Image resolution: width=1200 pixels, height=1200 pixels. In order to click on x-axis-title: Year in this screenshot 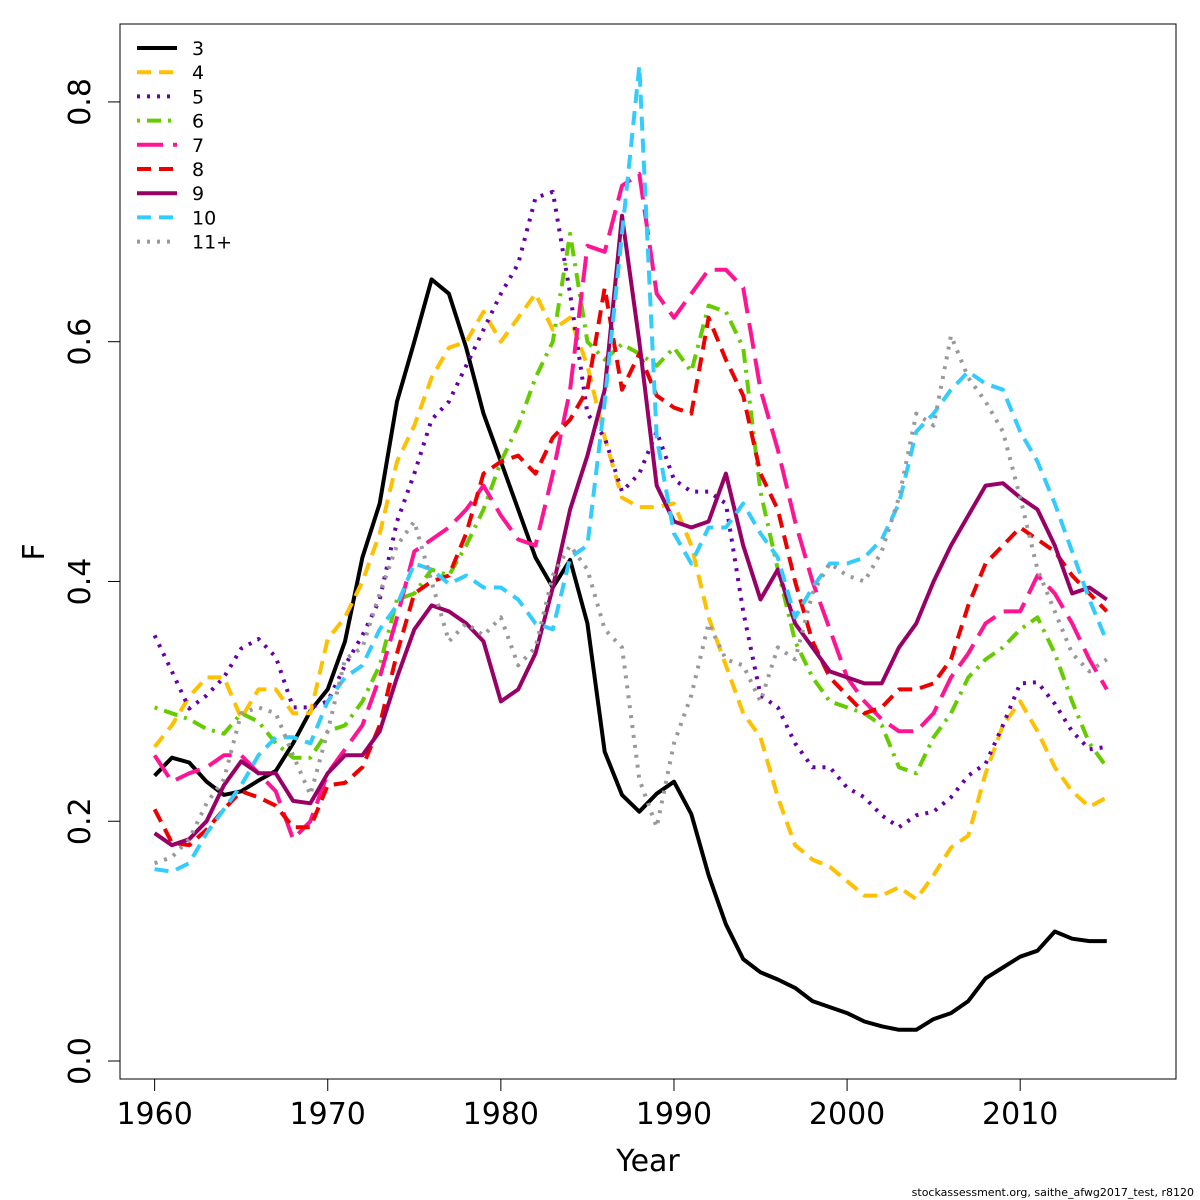, I will do `click(647, 1161)`.